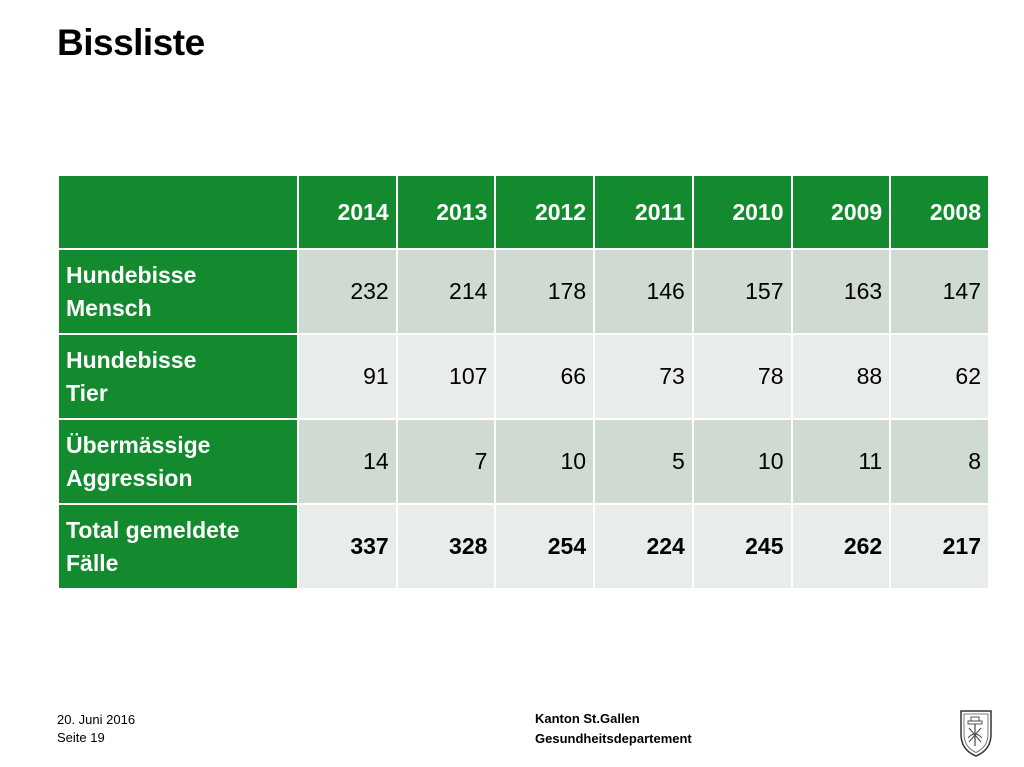  Describe the element at coordinates (131, 42) in the screenshot. I see `page-title: Bissliste` at that location.